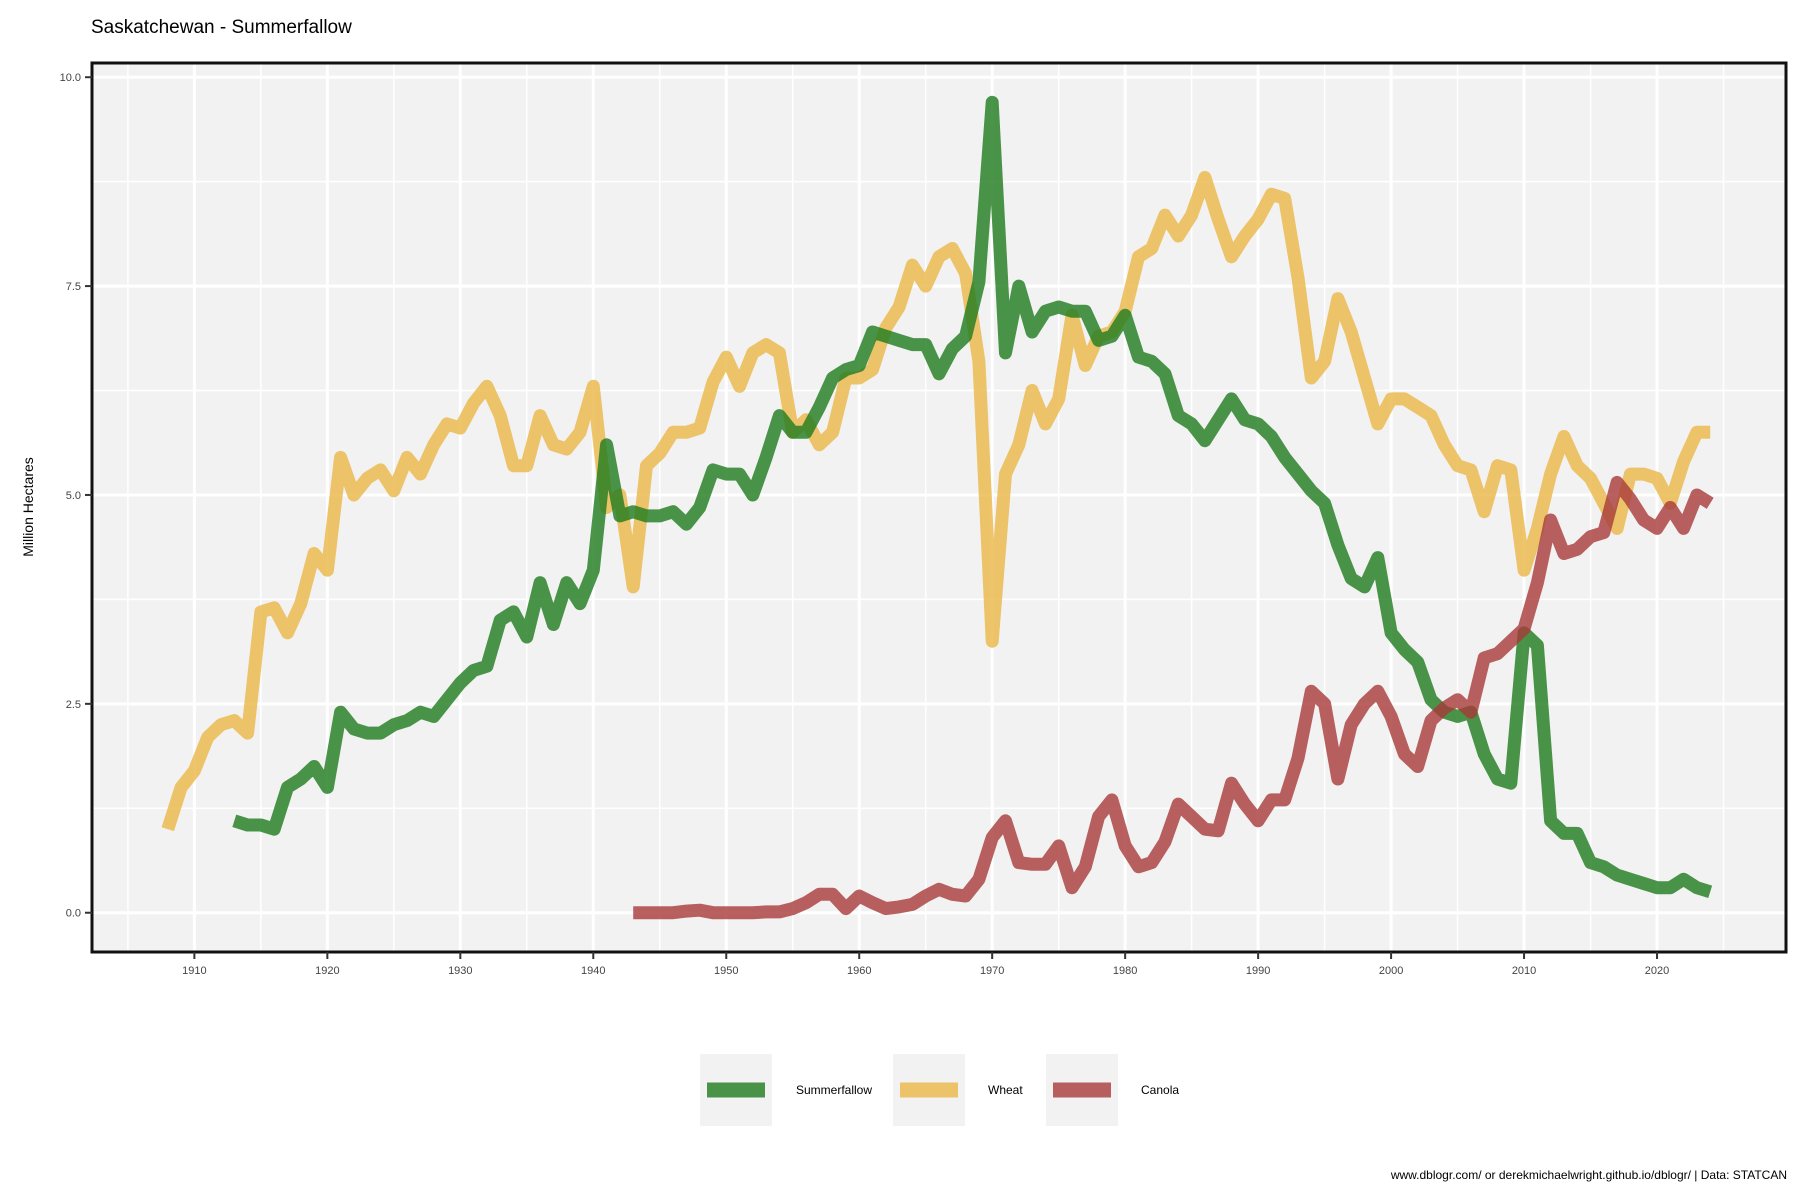 The image size is (1800, 1200). Describe the element at coordinates (1125, 971) in the screenshot. I see `x-tick-label: 1980` at that location.